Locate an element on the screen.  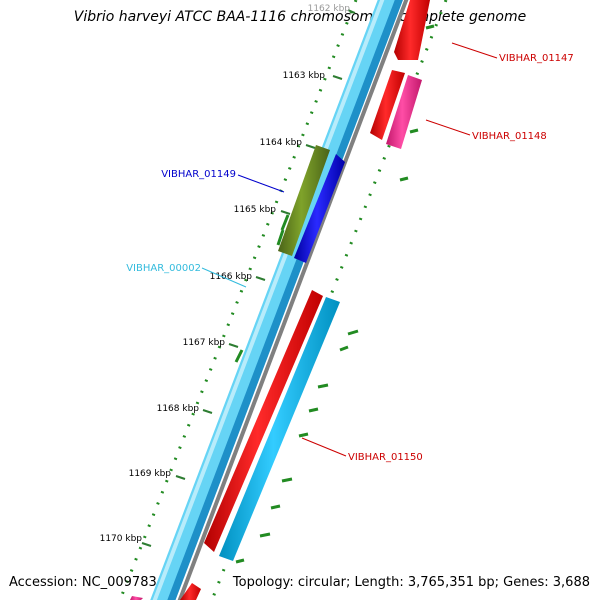
gene-label-vibhar-01150: VIBHAR_01150 is located at coordinates (385, 457).